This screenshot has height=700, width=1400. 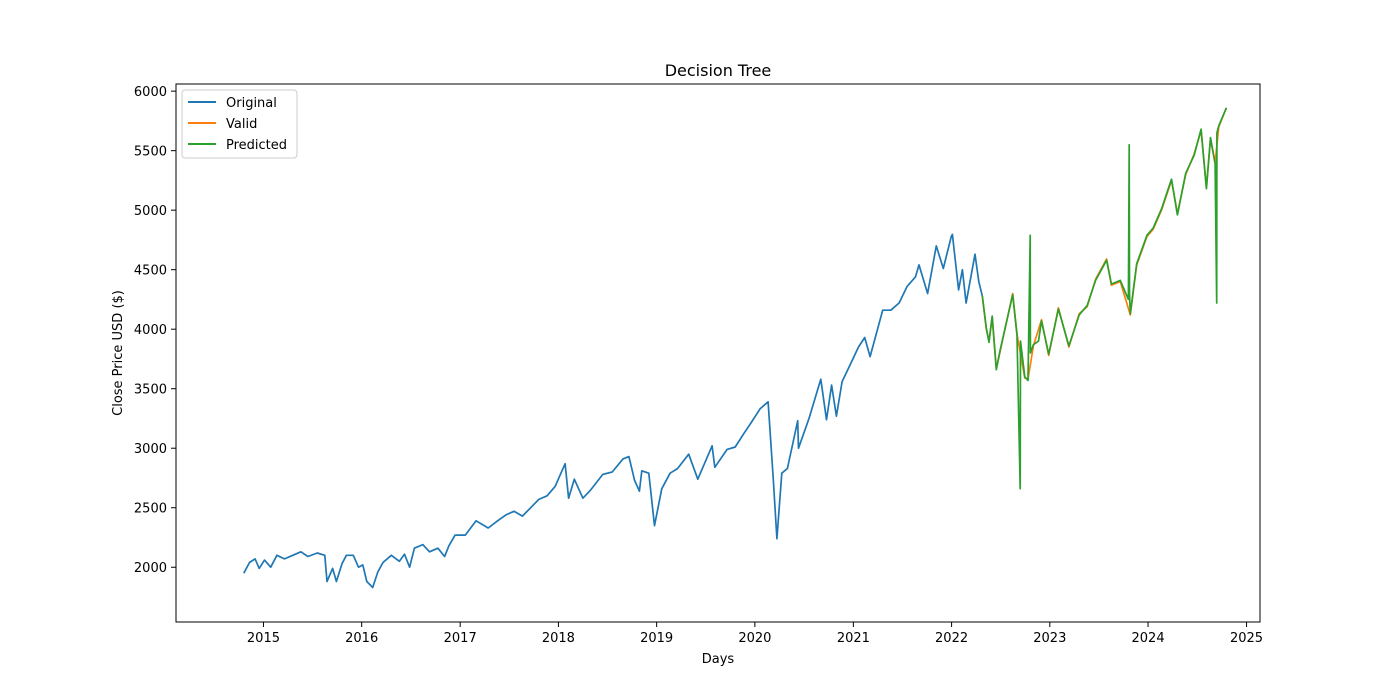 I want to click on legend-label-original: Original, so click(x=251, y=103).